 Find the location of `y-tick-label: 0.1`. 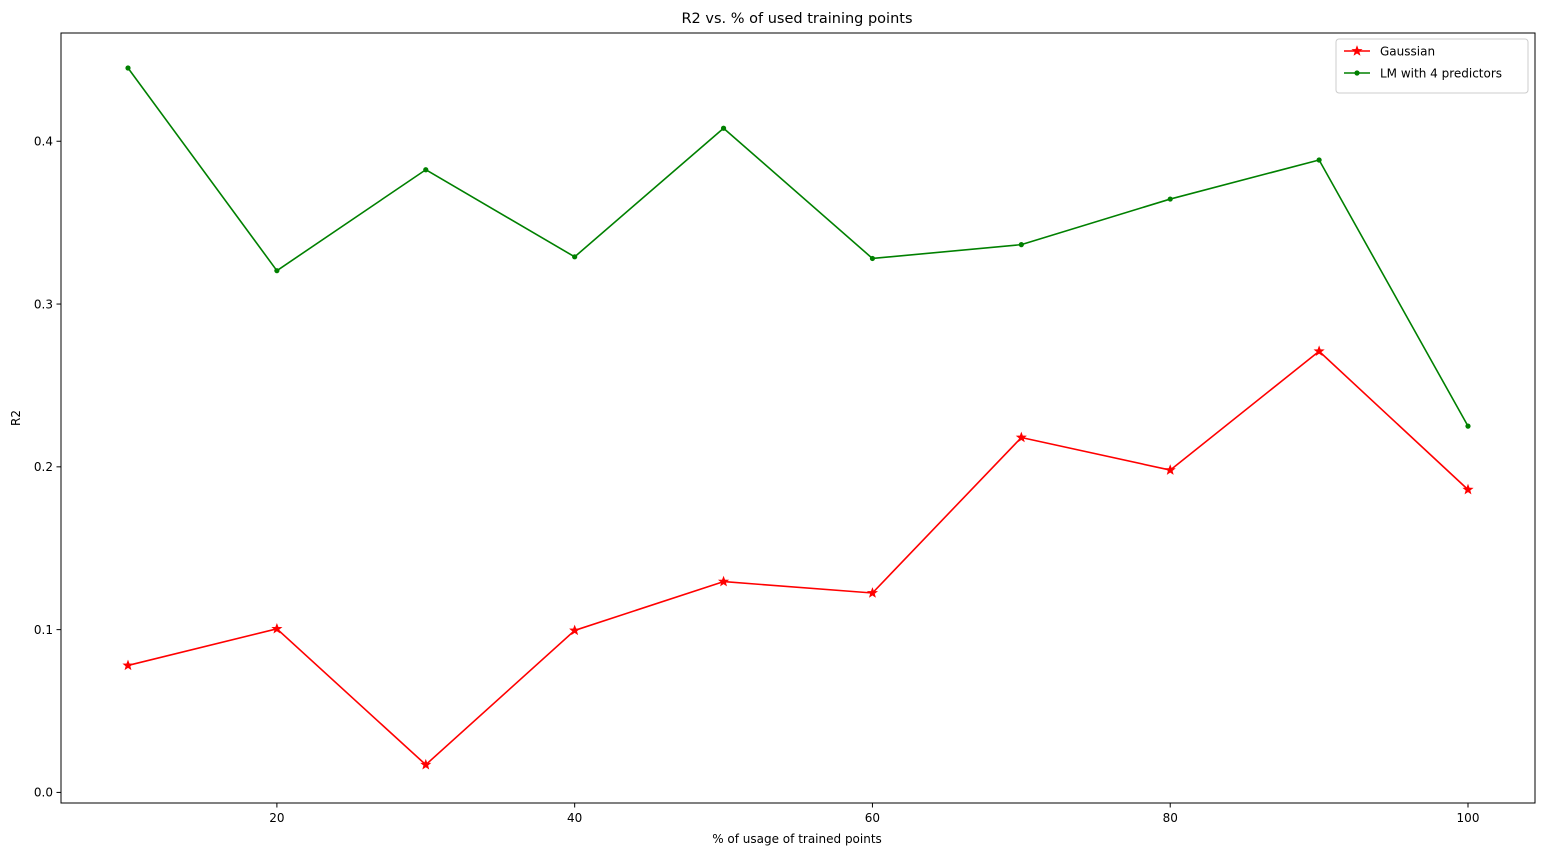

y-tick-label: 0.1 is located at coordinates (43, 630).